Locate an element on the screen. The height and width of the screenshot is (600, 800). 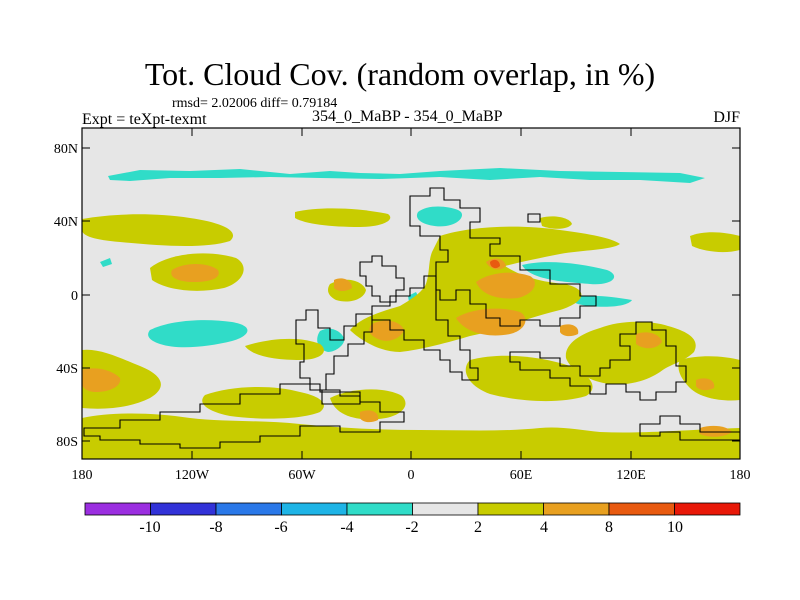
longitude-labels: 180 120W 60W 0 60E 120E 180 is located at coordinates (411, 475).